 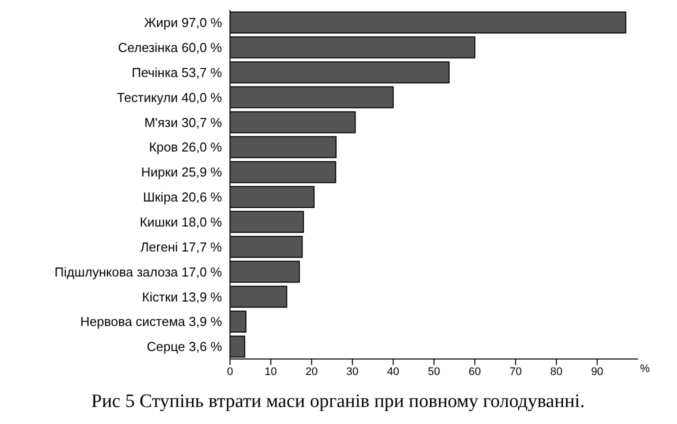 I want to click on x-tick-label: 80, so click(x=556, y=372).